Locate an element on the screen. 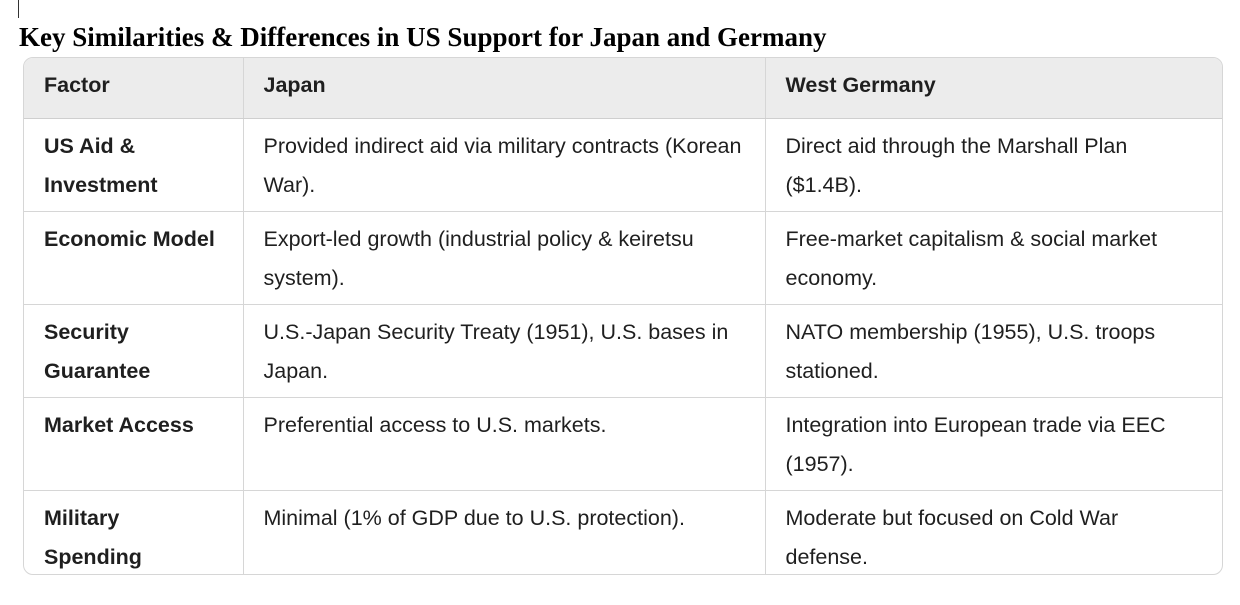  factor-cell: Security Guarantee is located at coordinates (134, 351).